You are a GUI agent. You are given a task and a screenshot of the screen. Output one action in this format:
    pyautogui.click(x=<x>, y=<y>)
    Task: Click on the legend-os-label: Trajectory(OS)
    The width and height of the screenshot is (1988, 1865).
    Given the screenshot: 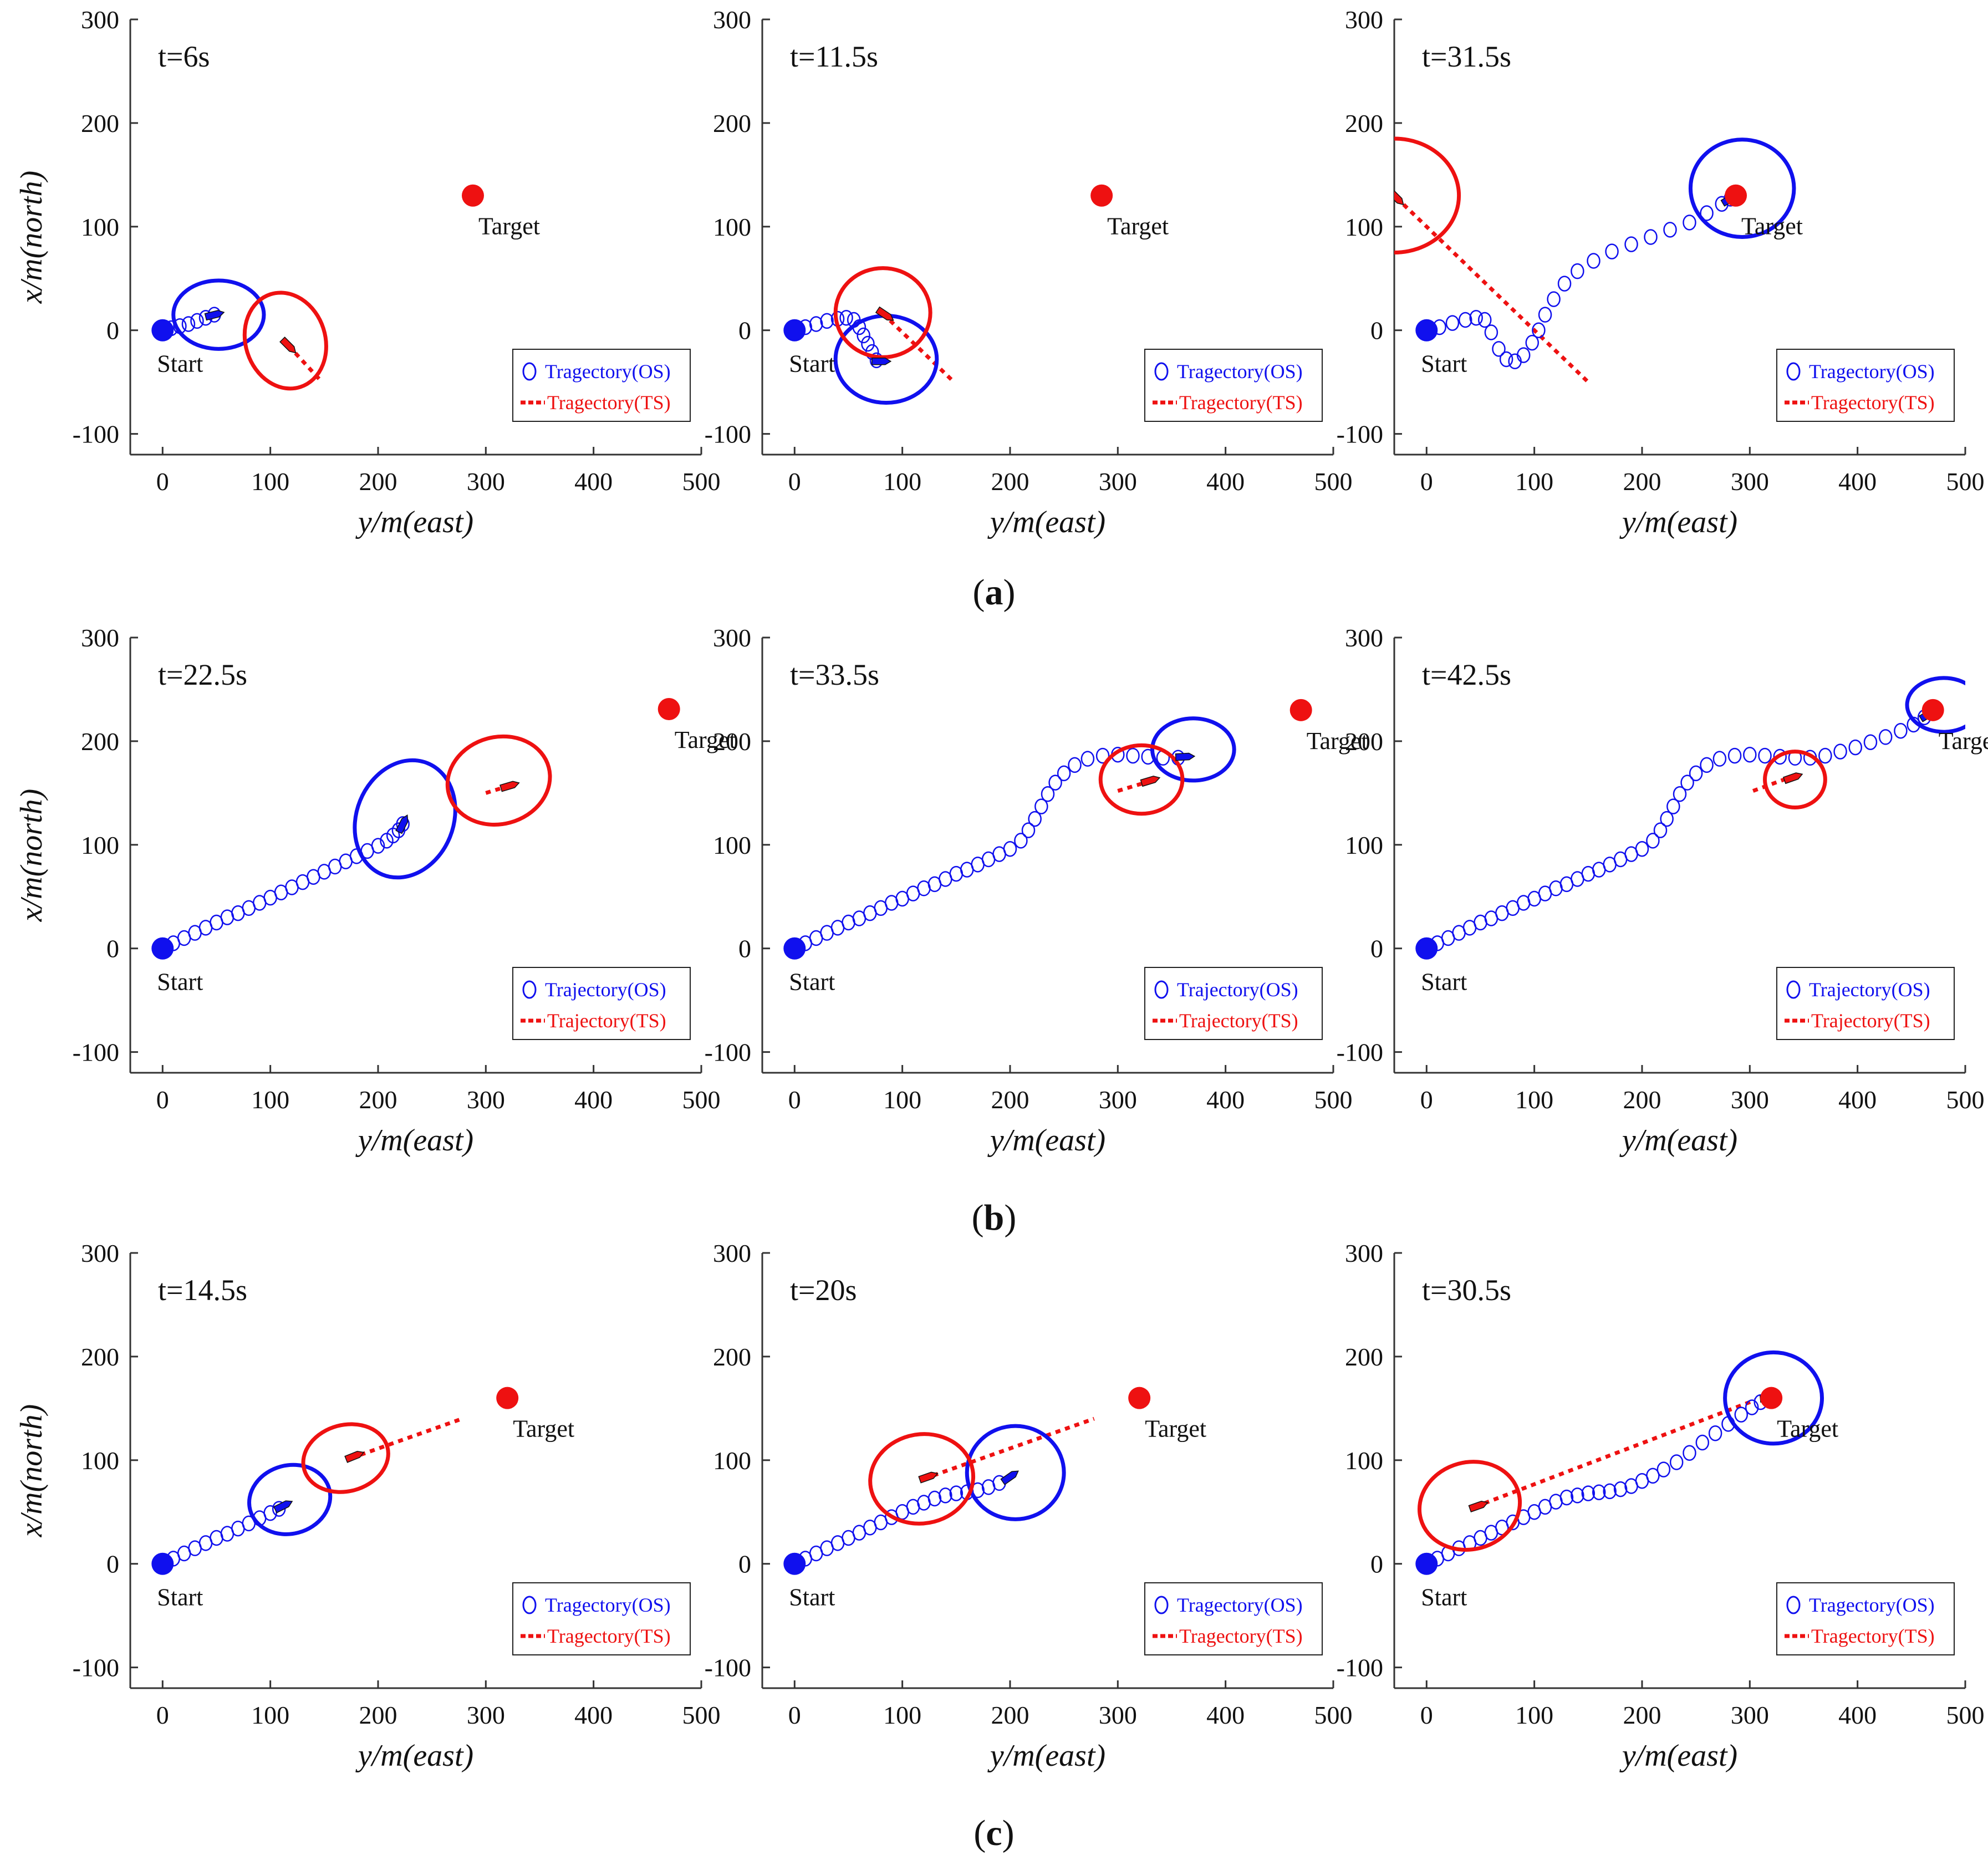 What is the action you would take?
    pyautogui.click(x=1237, y=990)
    